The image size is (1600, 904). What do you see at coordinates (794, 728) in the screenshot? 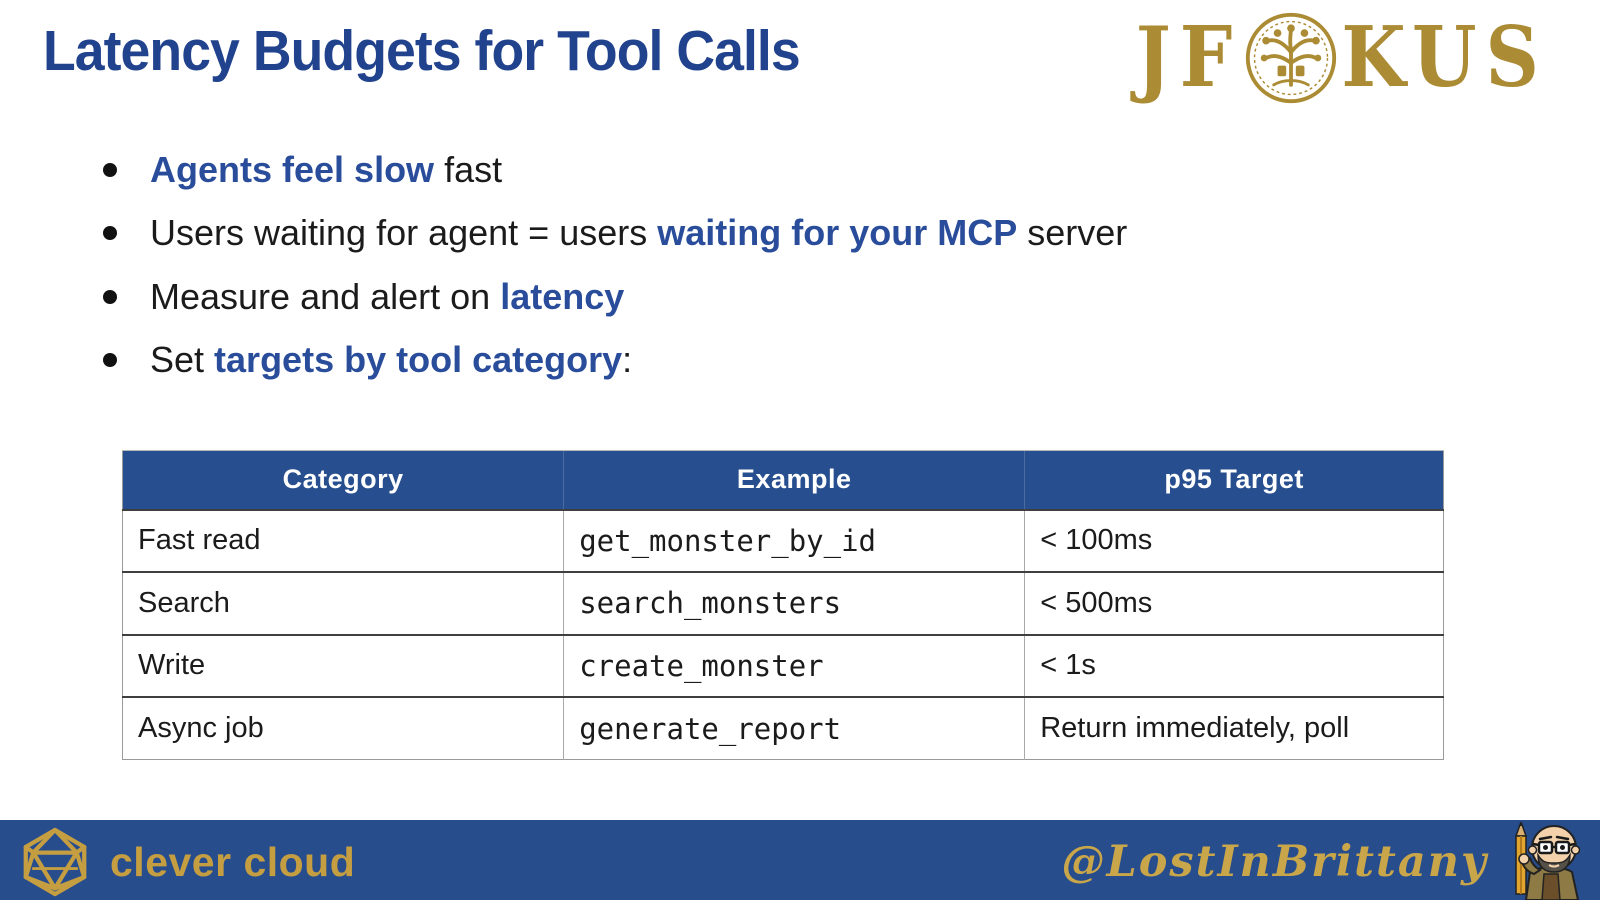
I see `cell-example: generate_report` at bounding box center [794, 728].